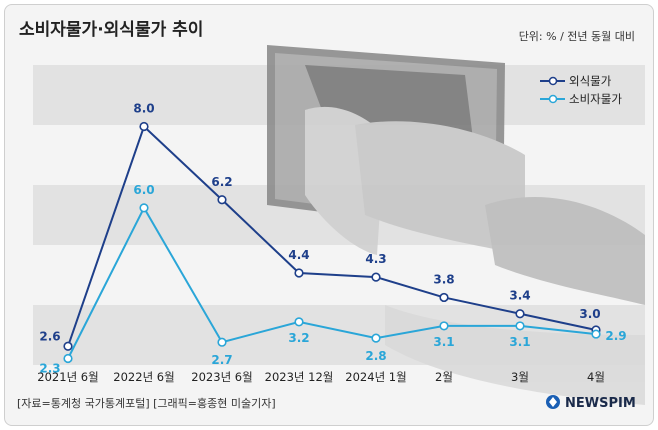 The width and height of the screenshot is (658, 430). Describe the element at coordinates (143, 109) in the screenshot. I see `data-label: 8.0` at that location.